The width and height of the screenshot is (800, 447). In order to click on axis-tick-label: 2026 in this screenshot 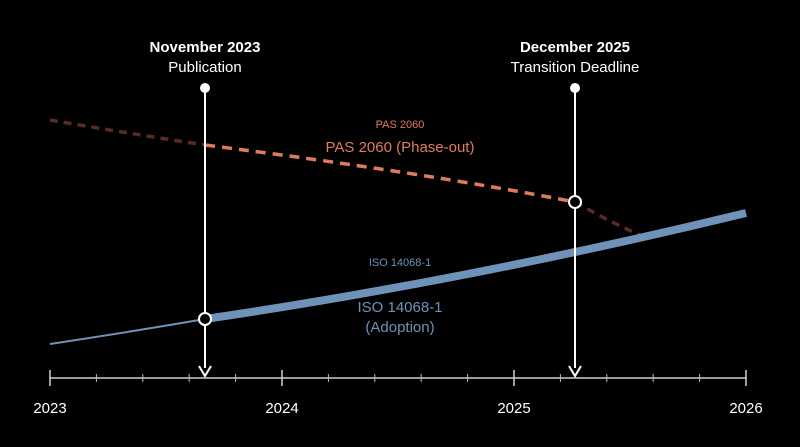, I will do `click(745, 408)`.